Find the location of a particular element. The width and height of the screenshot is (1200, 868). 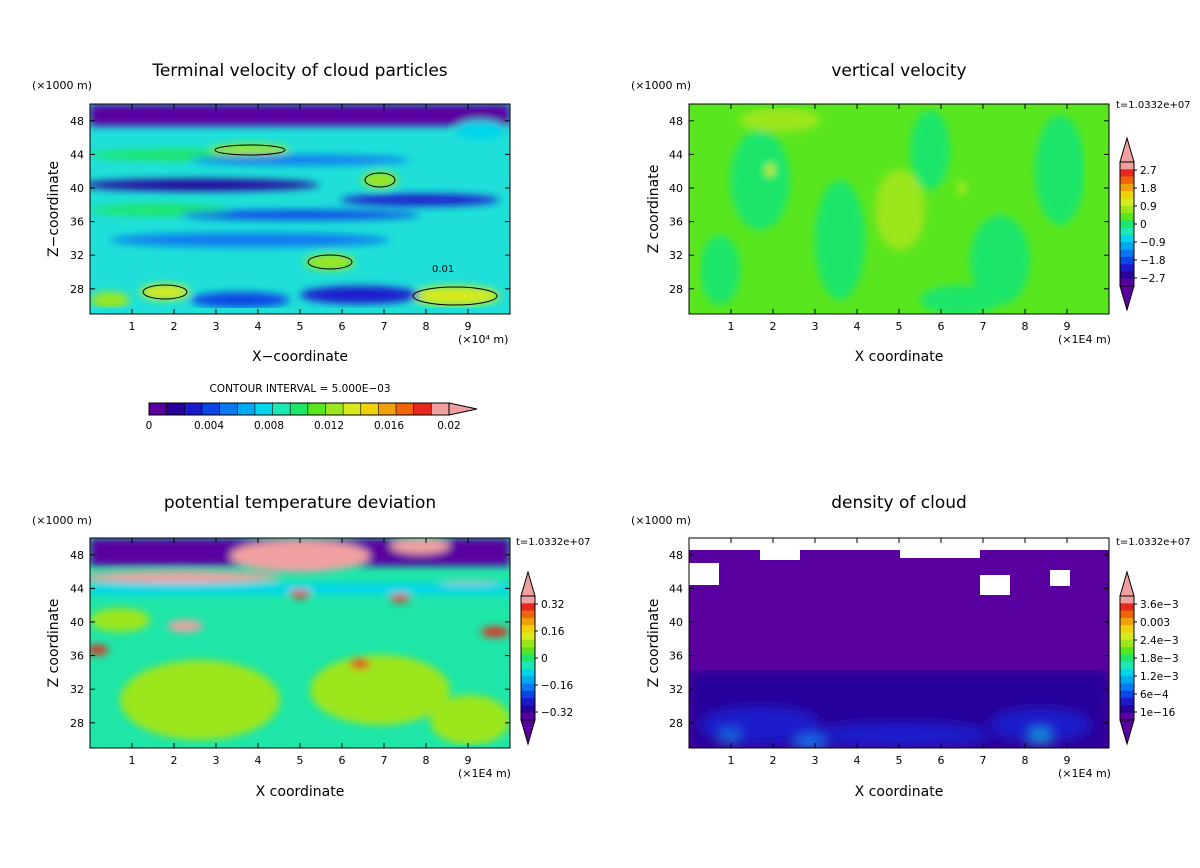

x-axis-label: X coordinate is located at coordinates (899, 792).